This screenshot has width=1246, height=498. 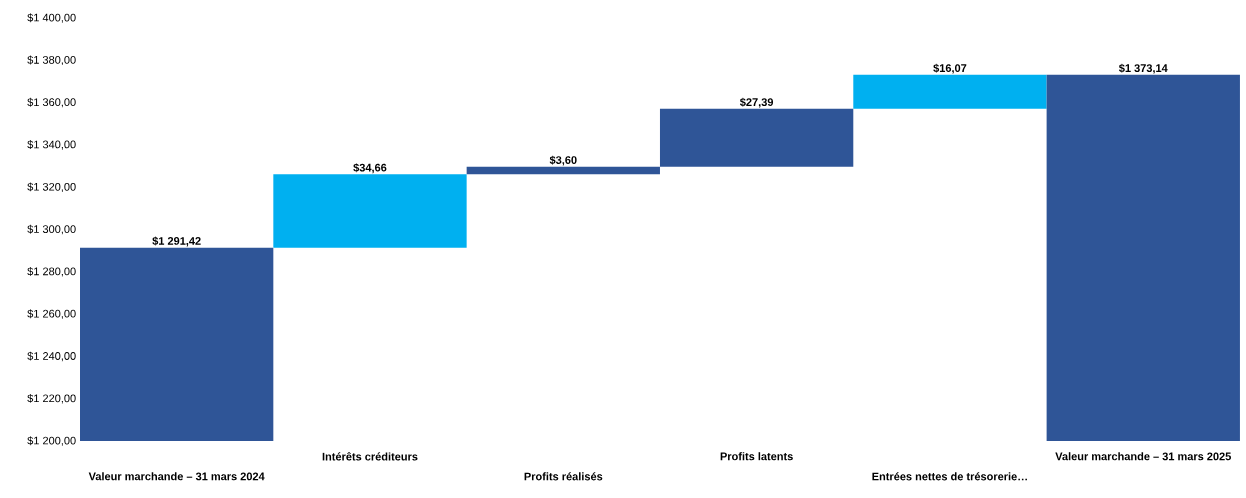 I want to click on x-tick-label: Profits latents, so click(x=756, y=456).